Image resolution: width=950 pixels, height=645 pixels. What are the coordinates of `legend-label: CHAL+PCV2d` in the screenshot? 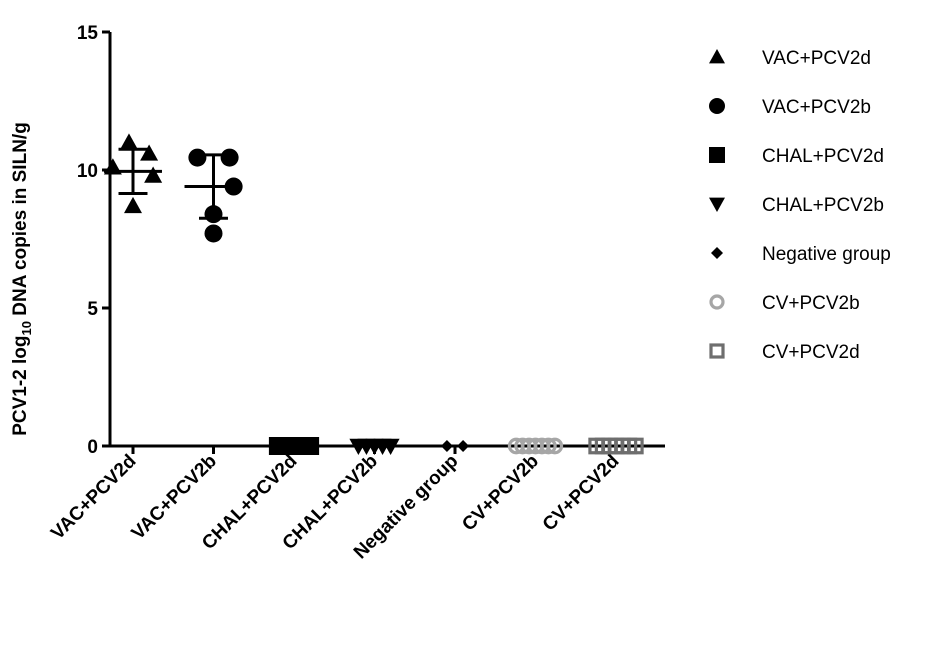 It's located at (823, 156).